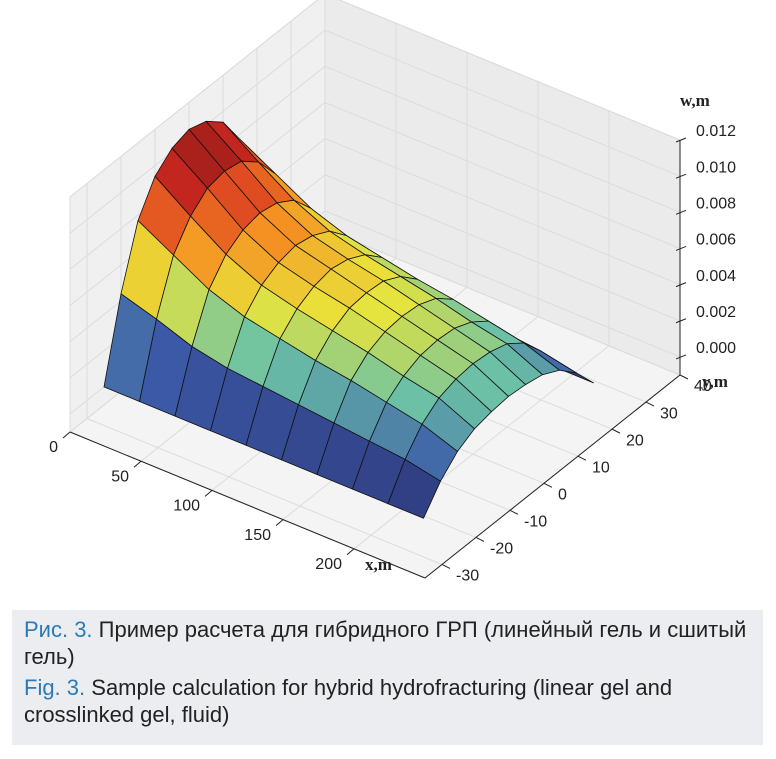 The width and height of the screenshot is (776, 759). I want to click on x-tick-label: 150, so click(257, 535).